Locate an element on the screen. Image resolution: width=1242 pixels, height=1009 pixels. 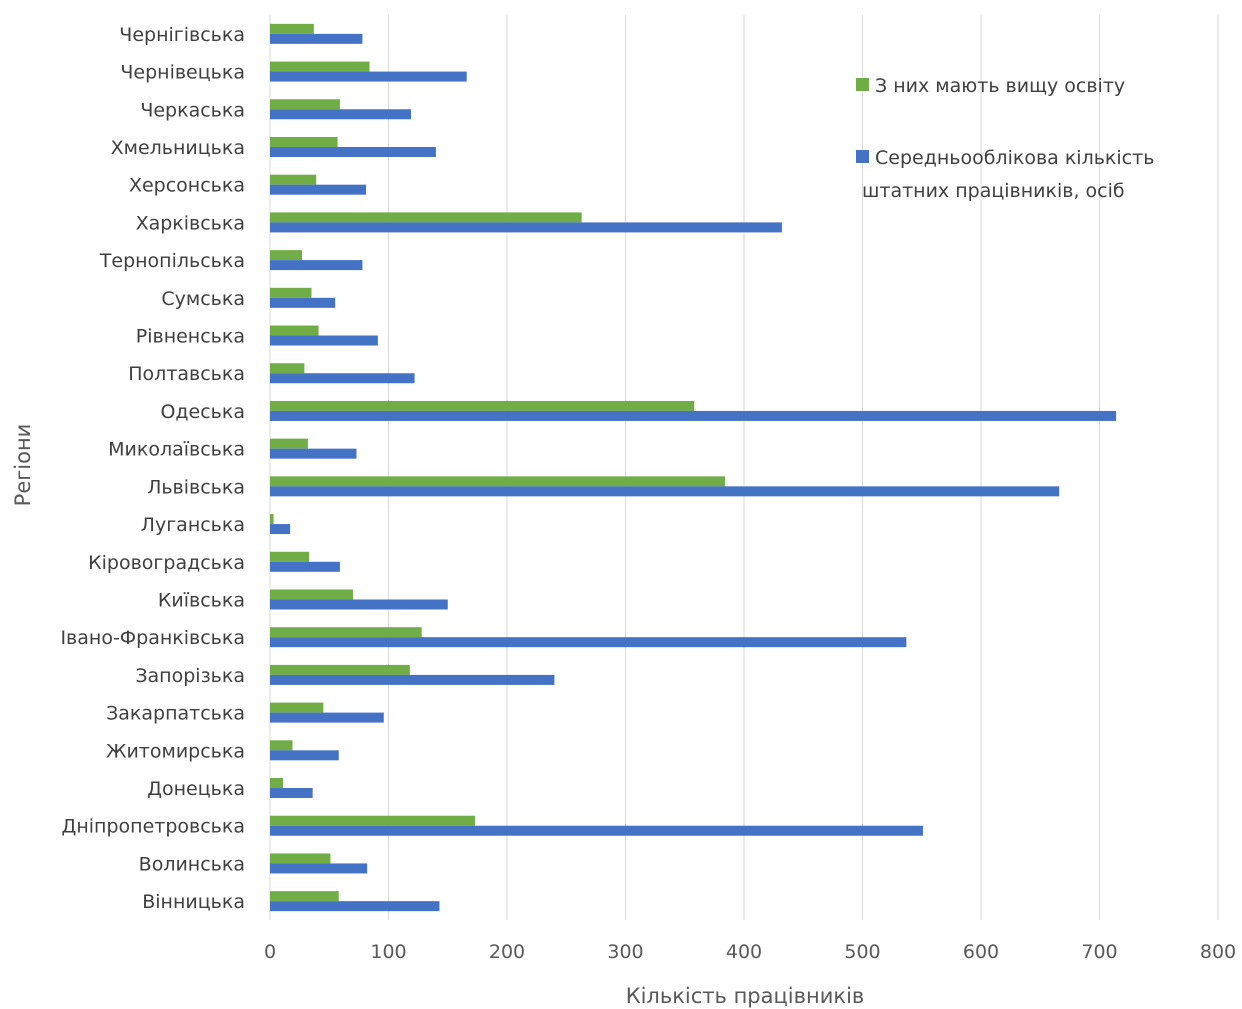
legend-label-line-2: штатних працівників, осіб is located at coordinates (993, 191).